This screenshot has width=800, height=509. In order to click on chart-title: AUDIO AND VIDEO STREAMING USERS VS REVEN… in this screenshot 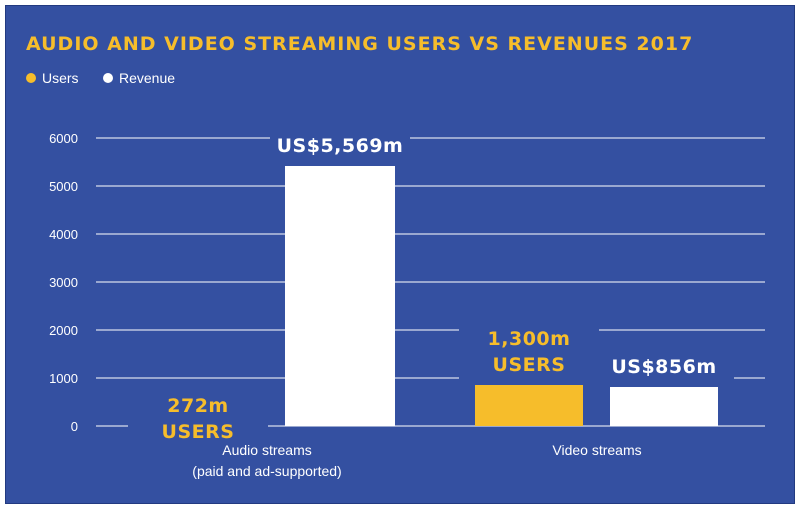, I will do `click(359, 44)`.